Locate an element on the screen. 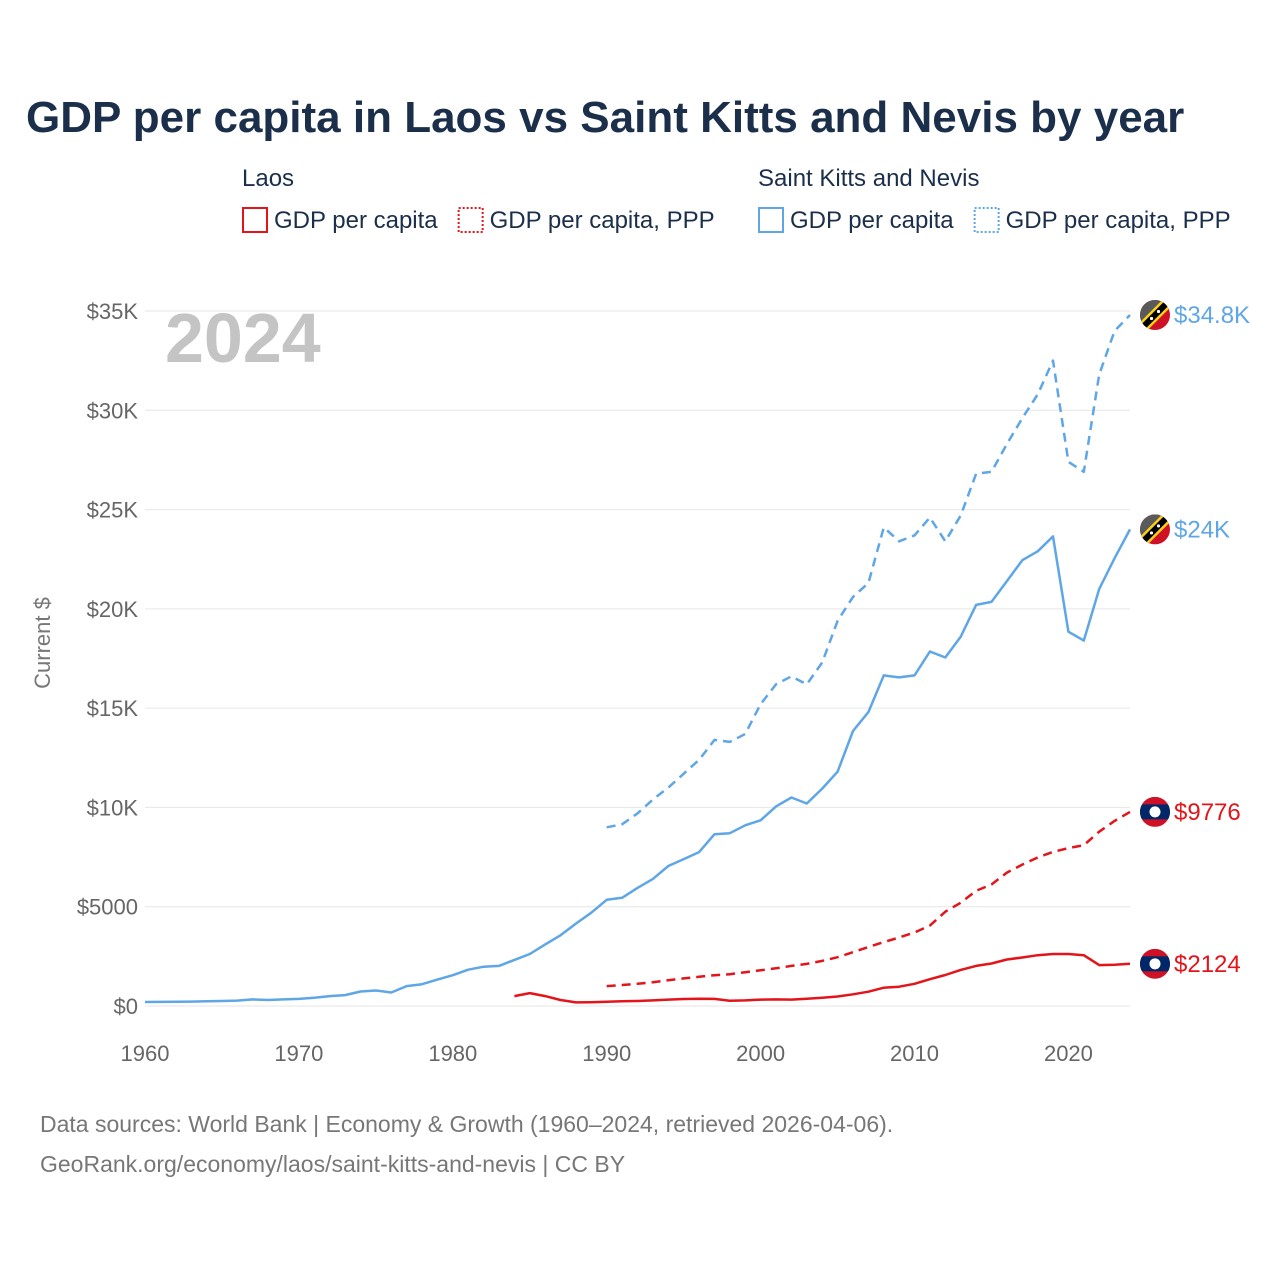 The height and width of the screenshot is (1280, 1280). y-tick-label: $25K is located at coordinates (113, 510).